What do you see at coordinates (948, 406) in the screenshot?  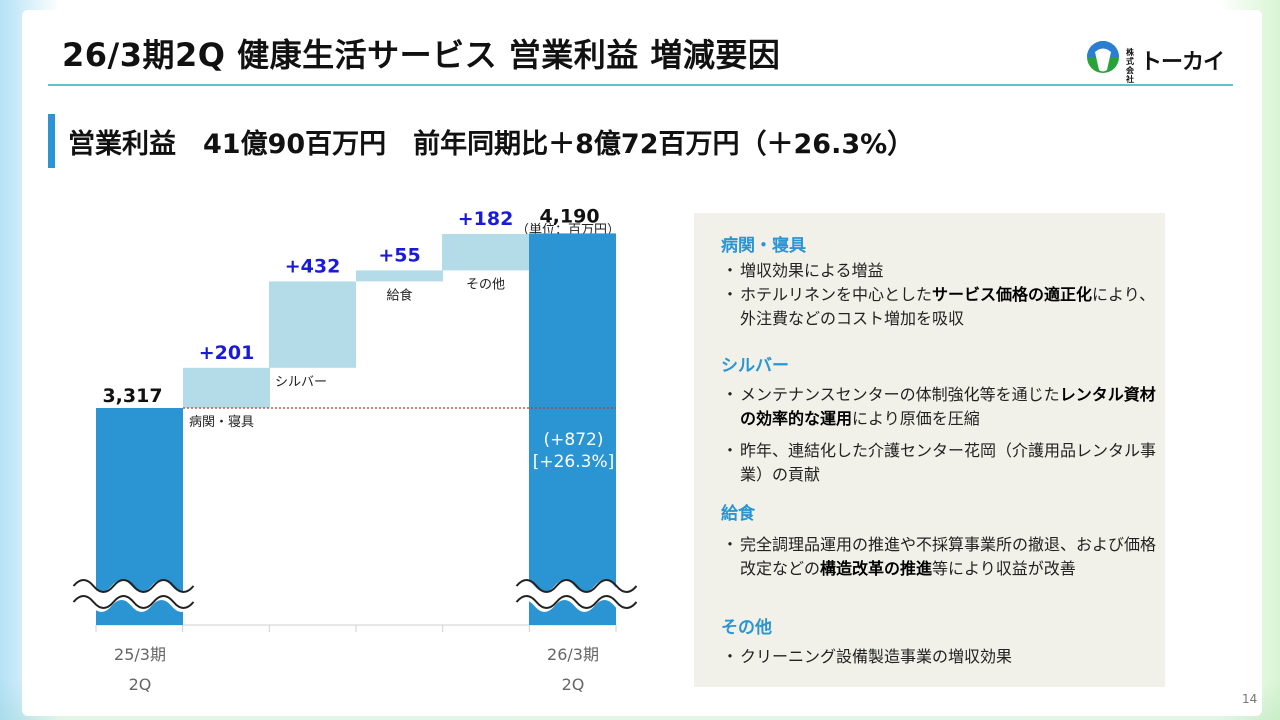 I see `factor-item-emphasis: レンタル資材の効率的な運用` at bounding box center [948, 406].